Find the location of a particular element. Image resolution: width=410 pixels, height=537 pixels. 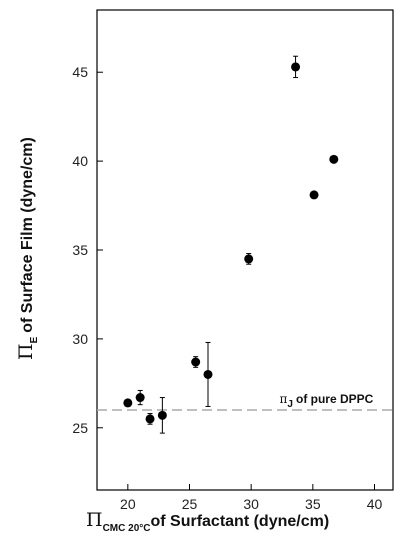

x-tick-label: 20 is located at coordinates (128, 504).